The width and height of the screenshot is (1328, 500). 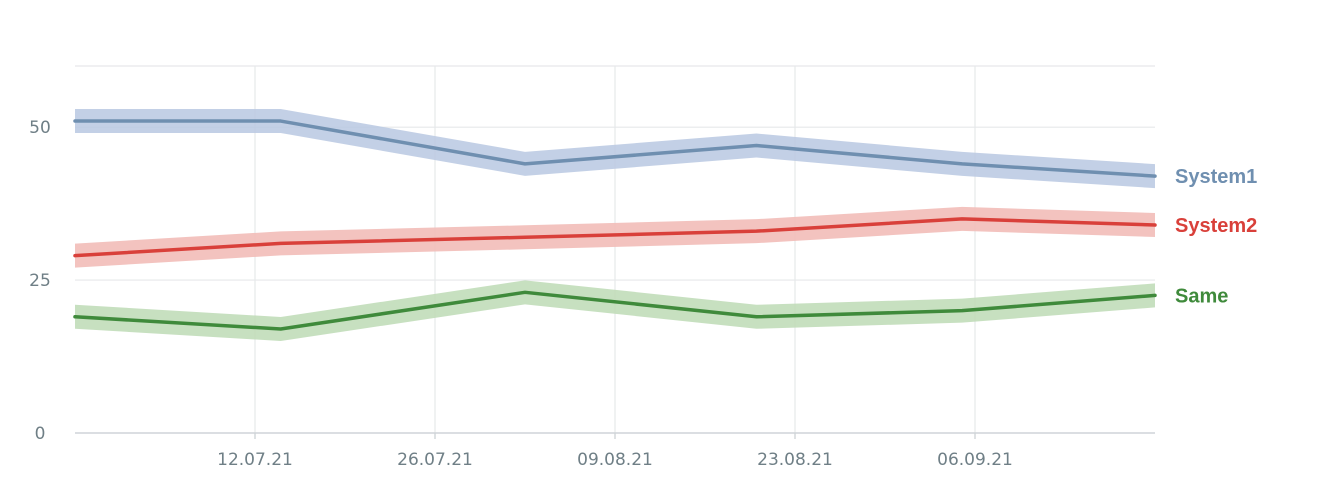 I want to click on series-label-system1: System1, so click(x=1216, y=177).